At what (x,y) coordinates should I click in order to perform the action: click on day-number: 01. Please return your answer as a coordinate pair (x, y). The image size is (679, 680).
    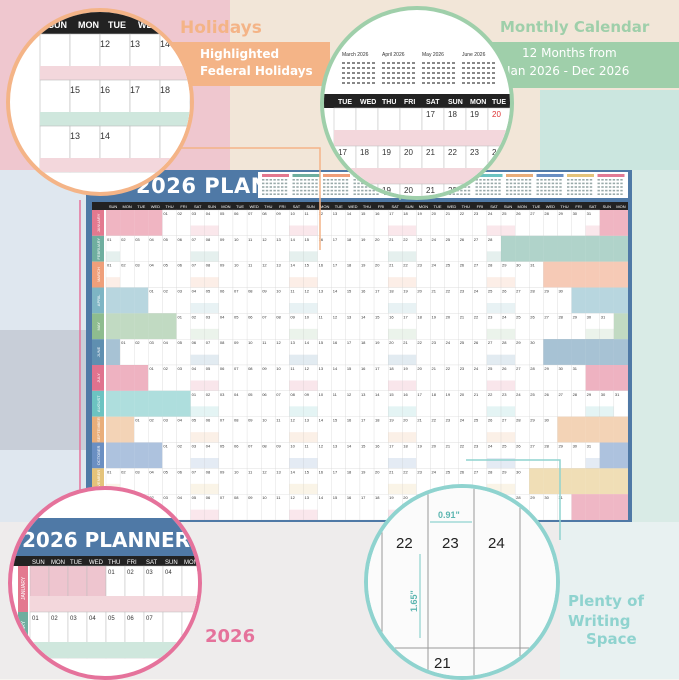
    Looking at the image, I should click on (151, 368).